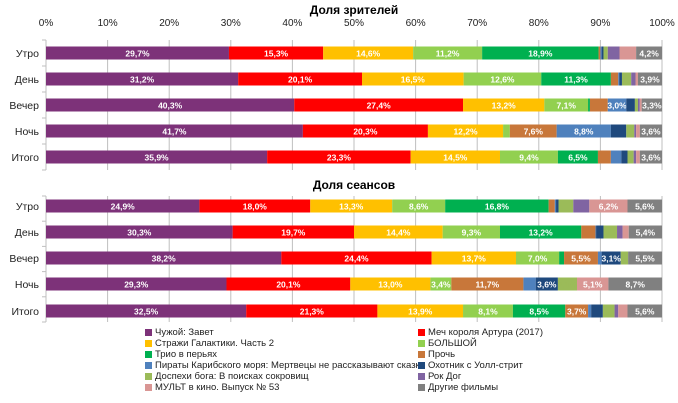 Image resolution: width=678 pixels, height=403 pixels. Describe the element at coordinates (351, 207) in the screenshot. I see `data-label: 13,3%` at that location.